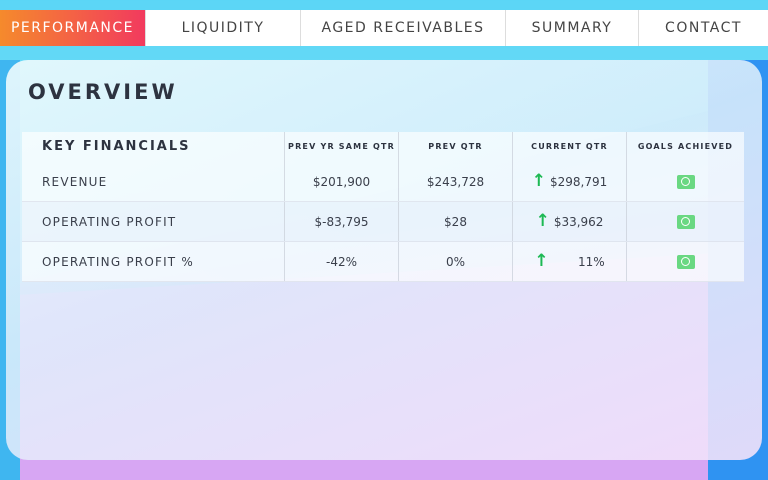 Image resolution: width=768 pixels, height=480 pixels. Describe the element at coordinates (342, 181) in the screenshot. I see `prev-yr-value: $201,900` at that location.